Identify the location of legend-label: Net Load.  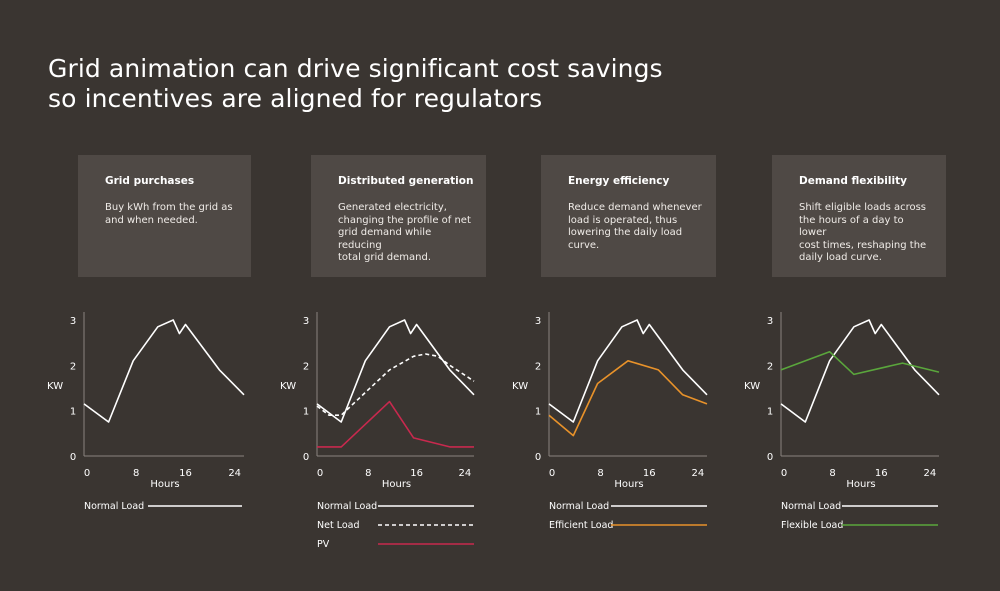
(338, 525).